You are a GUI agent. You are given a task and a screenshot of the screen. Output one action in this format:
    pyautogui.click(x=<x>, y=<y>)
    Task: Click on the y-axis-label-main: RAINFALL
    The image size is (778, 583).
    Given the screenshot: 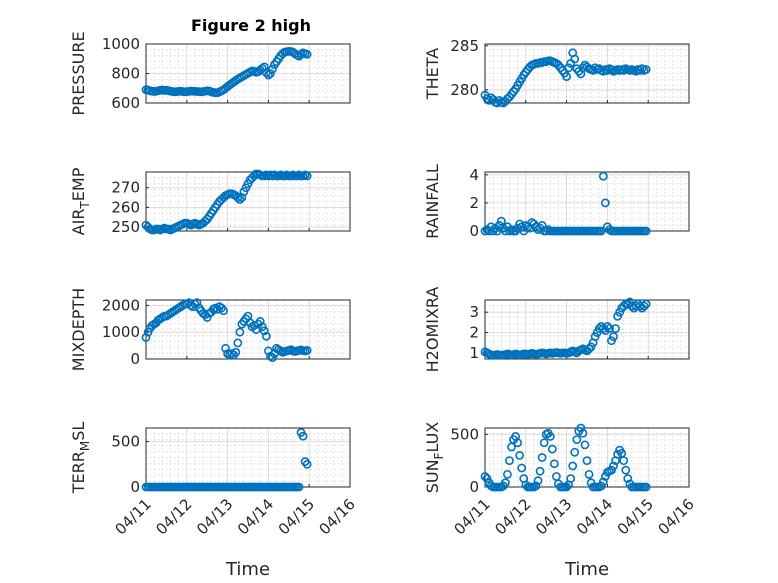 What is the action you would take?
    pyautogui.click(x=432, y=201)
    